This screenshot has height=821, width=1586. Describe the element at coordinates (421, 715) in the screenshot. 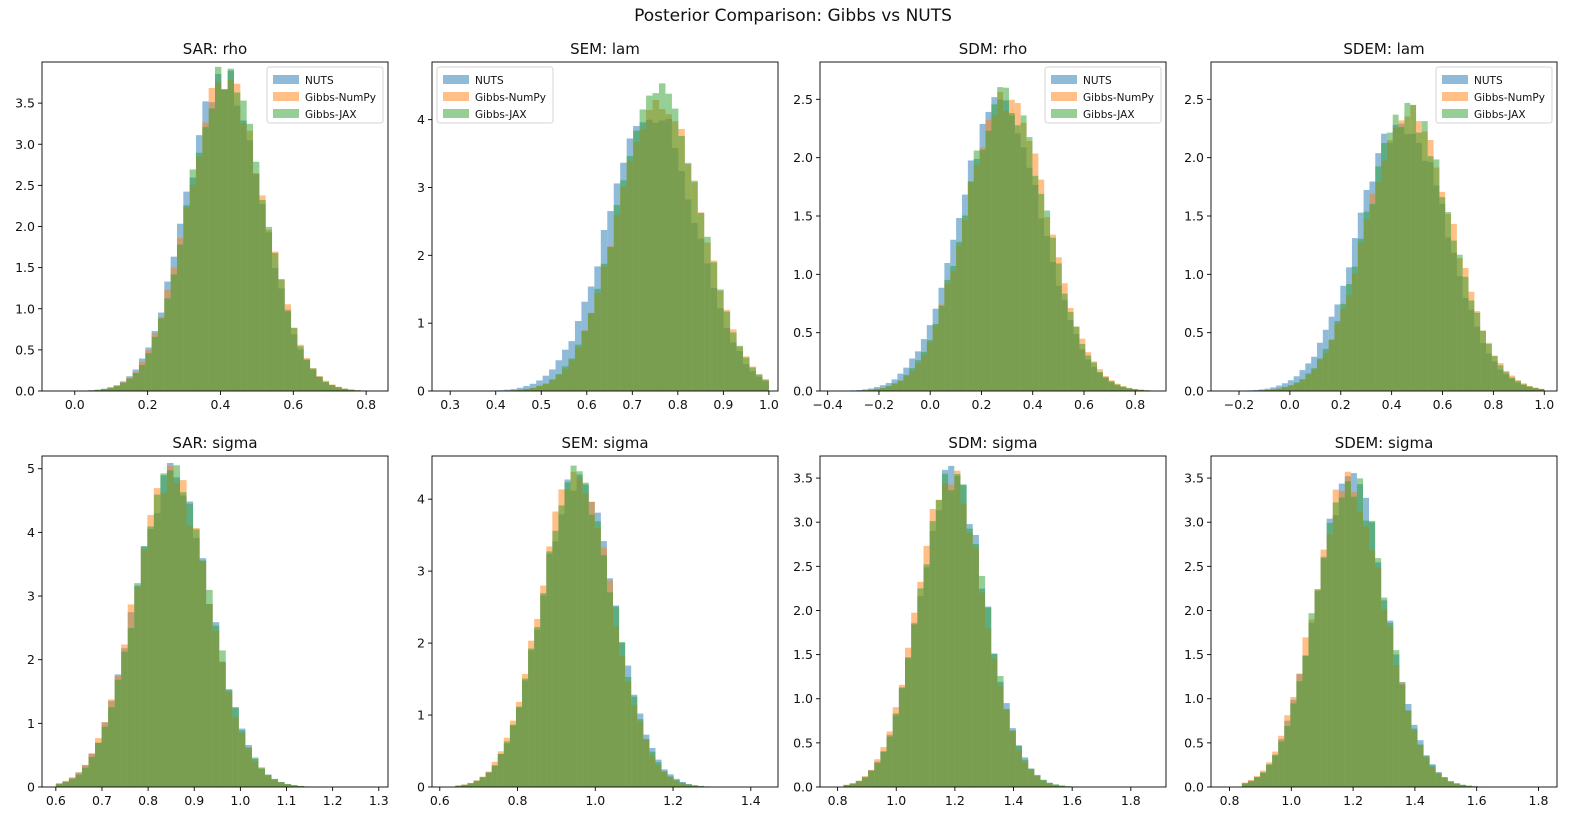

I see `y-tick-label: 1` at that location.